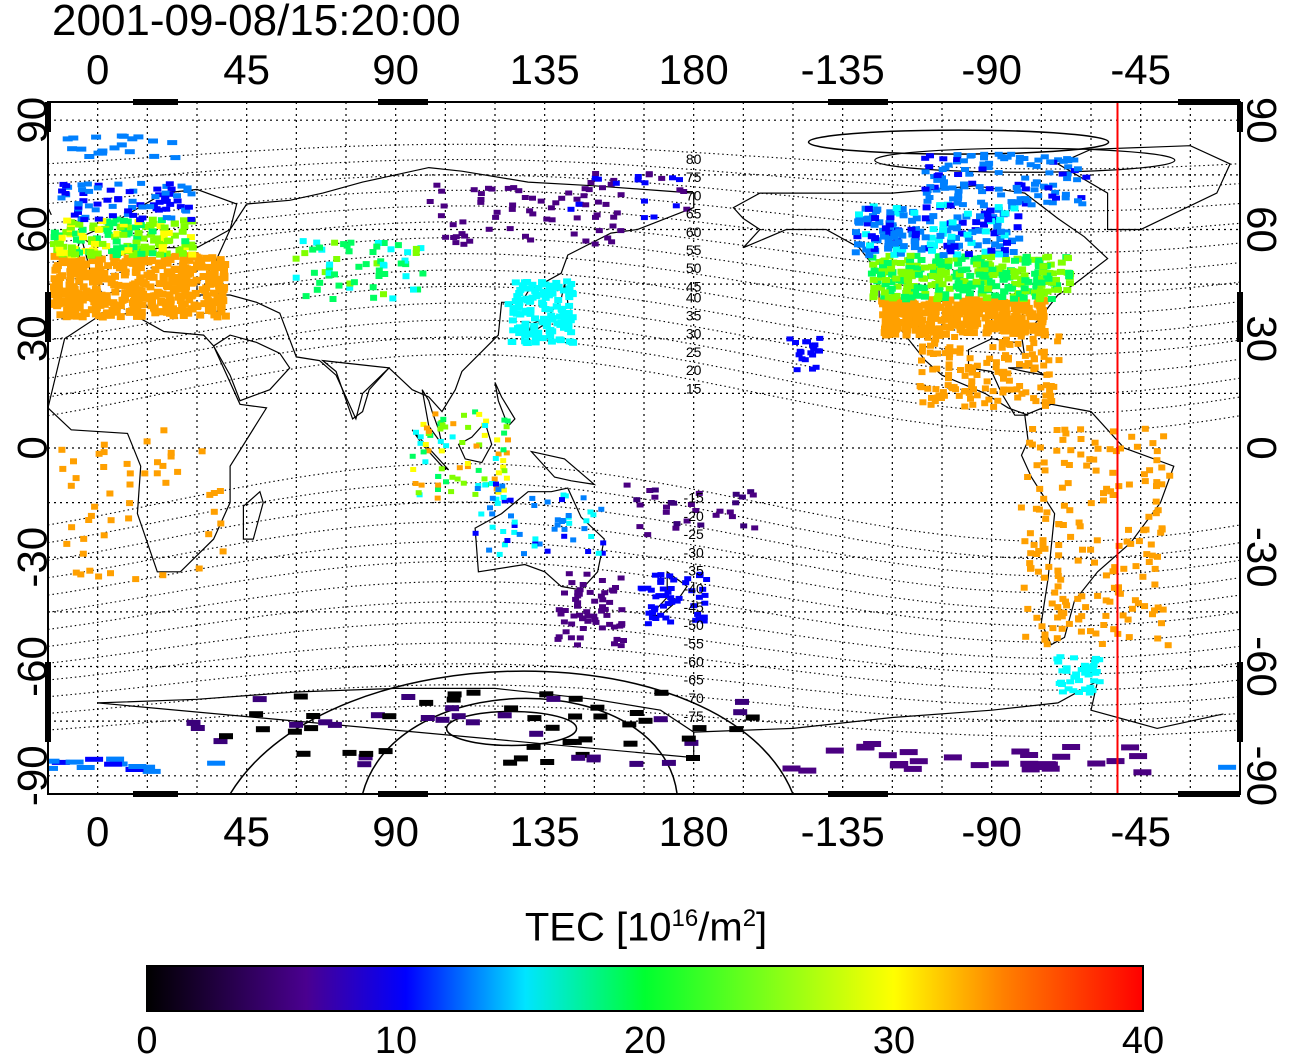 The image size is (1292, 1063). I want to click on contour-label: 40, so click(694, 297).